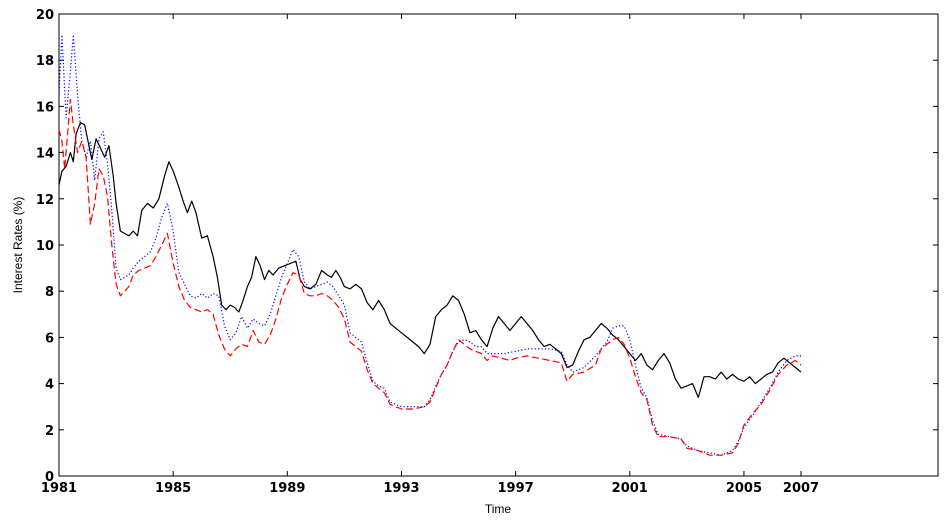 The width and height of the screenshot is (947, 523). What do you see at coordinates (45, 61) in the screenshot?
I see `y-tick-label: 18` at bounding box center [45, 61].